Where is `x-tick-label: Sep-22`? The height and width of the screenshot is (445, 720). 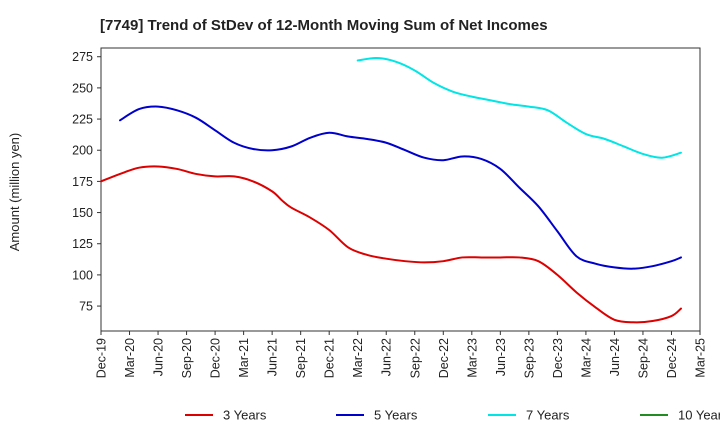 x-tick-label: Sep-22 is located at coordinates (415, 358).